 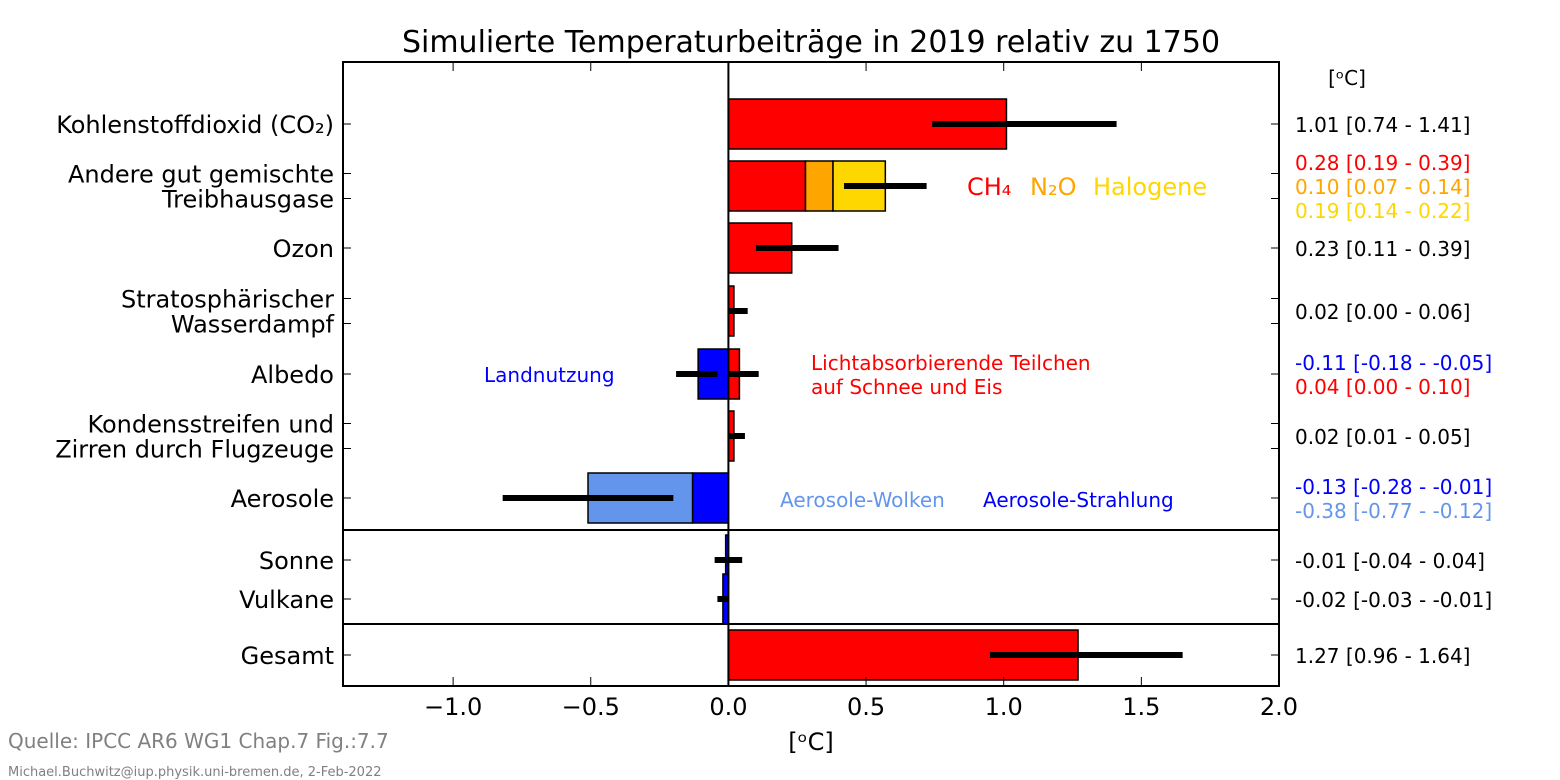 I want to click on category-label-wmghg: Treibhausgase, so click(x=247, y=200).